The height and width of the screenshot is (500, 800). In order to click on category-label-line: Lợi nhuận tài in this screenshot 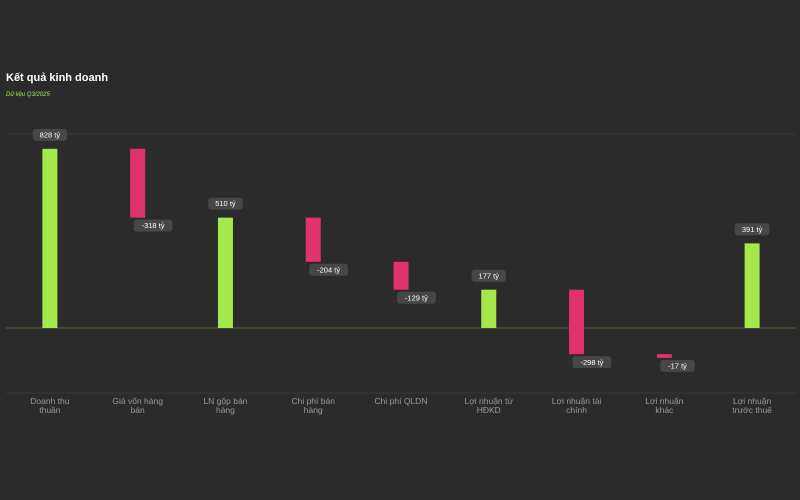, I will do `click(577, 401)`.